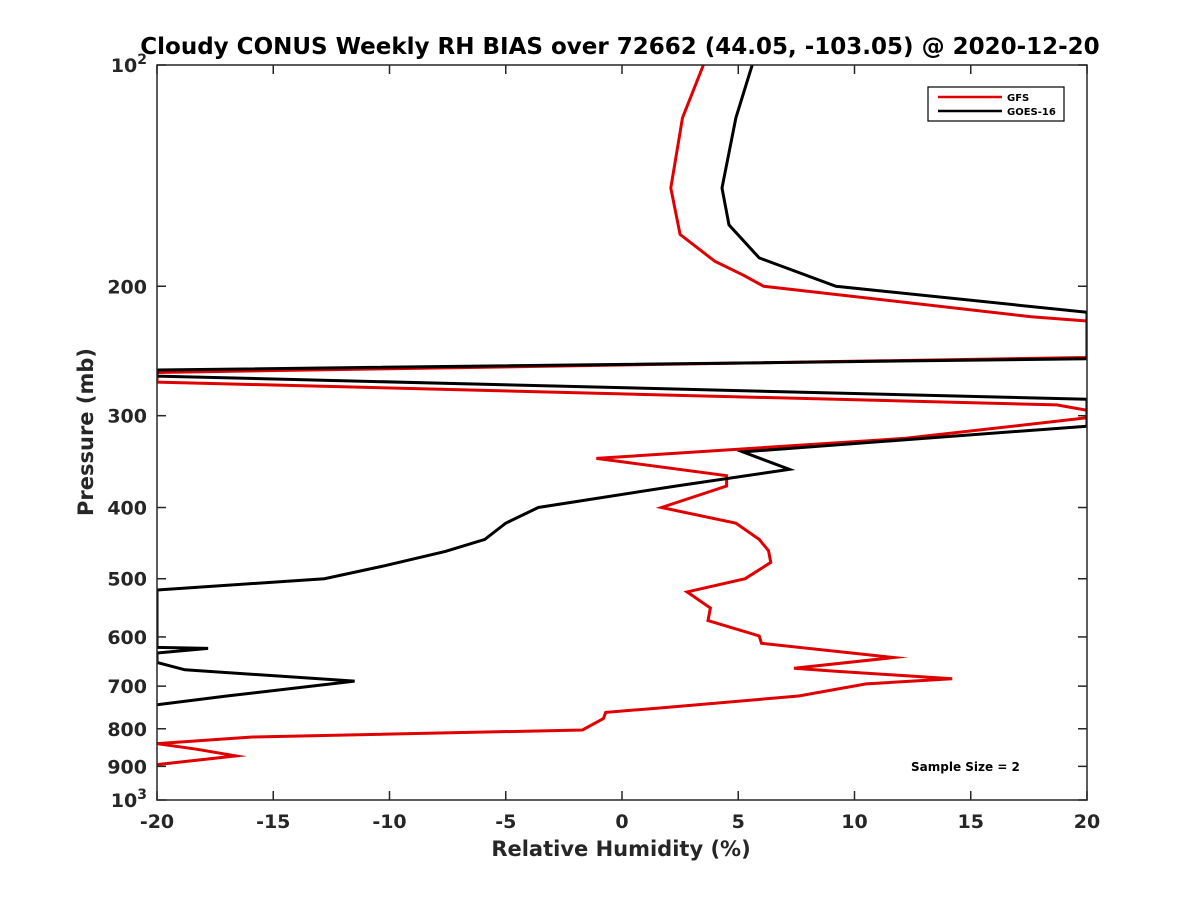  What do you see at coordinates (127, 730) in the screenshot?
I see `y-tick-label: 800` at bounding box center [127, 730].